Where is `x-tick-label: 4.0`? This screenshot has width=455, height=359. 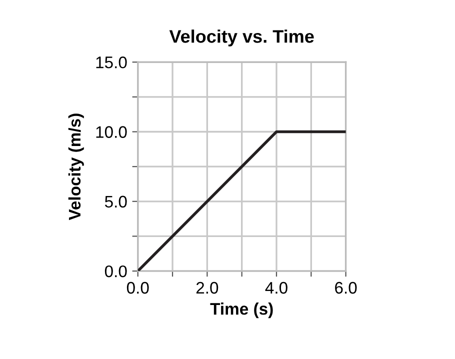
x-tick-label: 4.0 is located at coordinates (276, 288).